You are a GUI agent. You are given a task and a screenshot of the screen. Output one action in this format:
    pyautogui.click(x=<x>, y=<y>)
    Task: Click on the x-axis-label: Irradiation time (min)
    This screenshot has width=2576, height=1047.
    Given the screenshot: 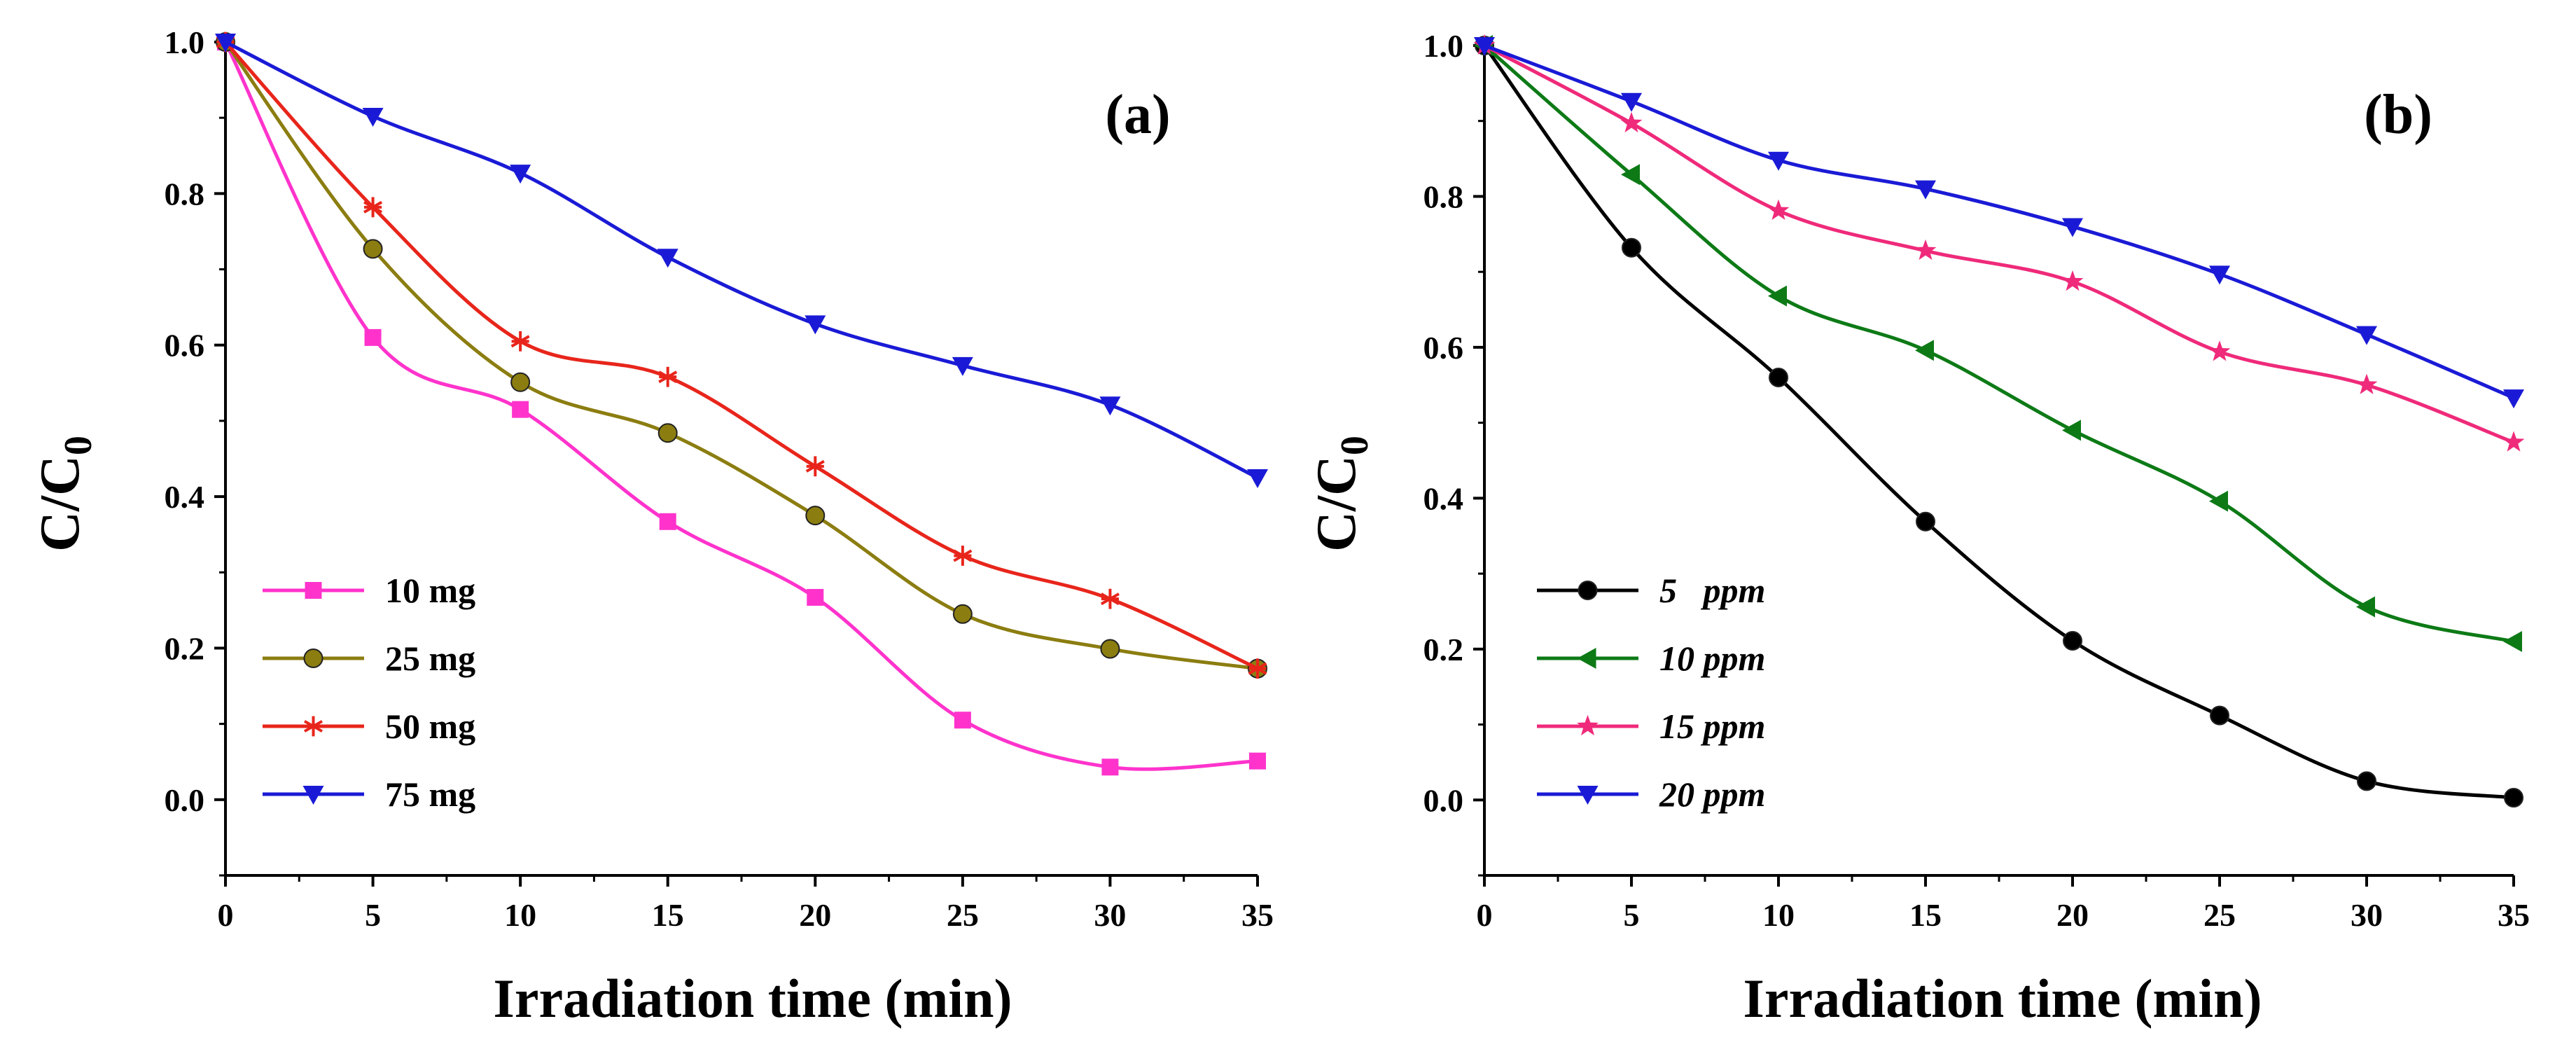 What is the action you would take?
    pyautogui.click(x=2002, y=998)
    